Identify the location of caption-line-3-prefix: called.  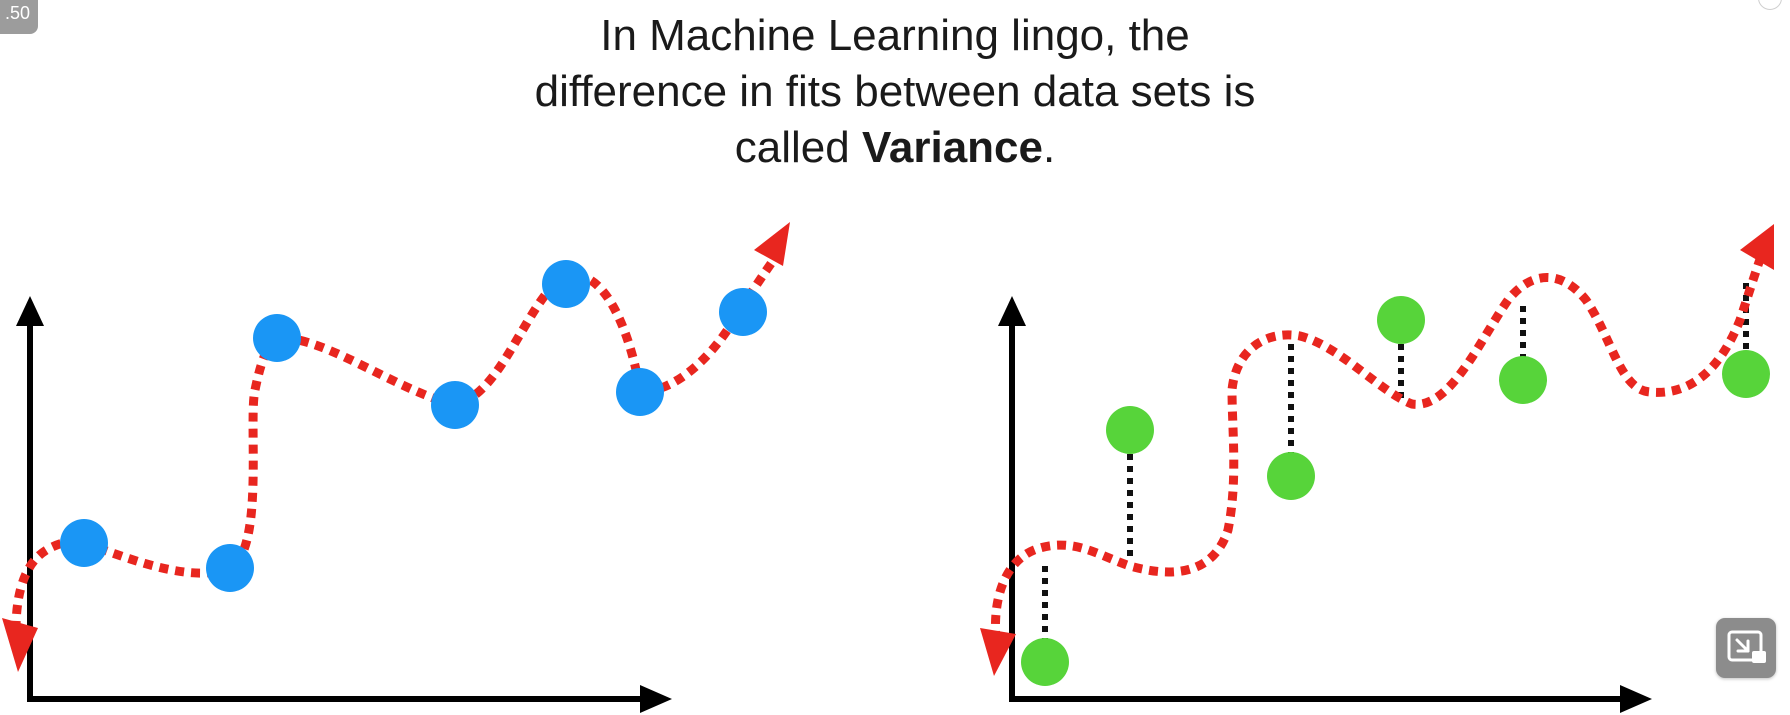
(798, 147).